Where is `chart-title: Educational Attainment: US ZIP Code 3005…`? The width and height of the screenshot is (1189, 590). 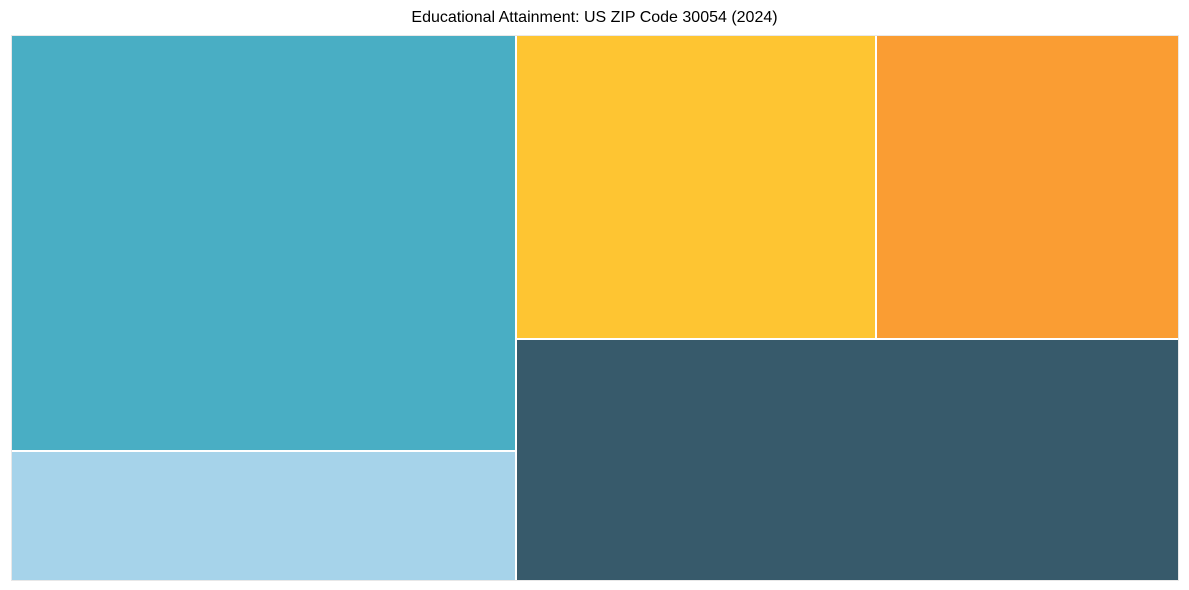 chart-title: Educational Attainment: US ZIP Code 3005… is located at coordinates (594, 17).